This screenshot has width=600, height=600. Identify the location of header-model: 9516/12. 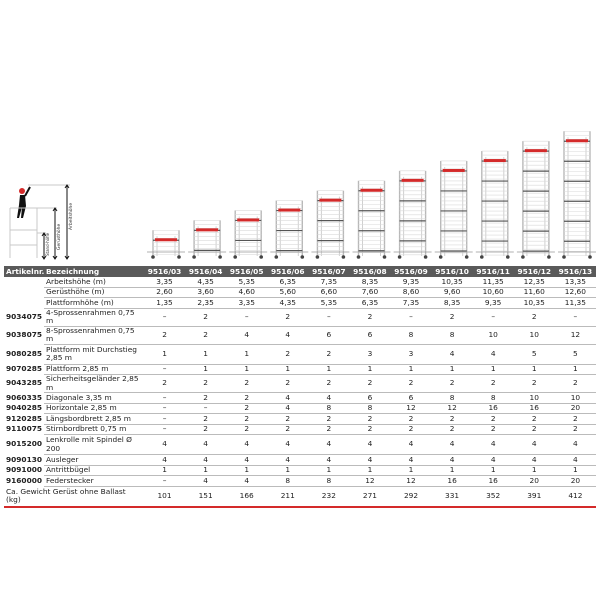
(534, 271).